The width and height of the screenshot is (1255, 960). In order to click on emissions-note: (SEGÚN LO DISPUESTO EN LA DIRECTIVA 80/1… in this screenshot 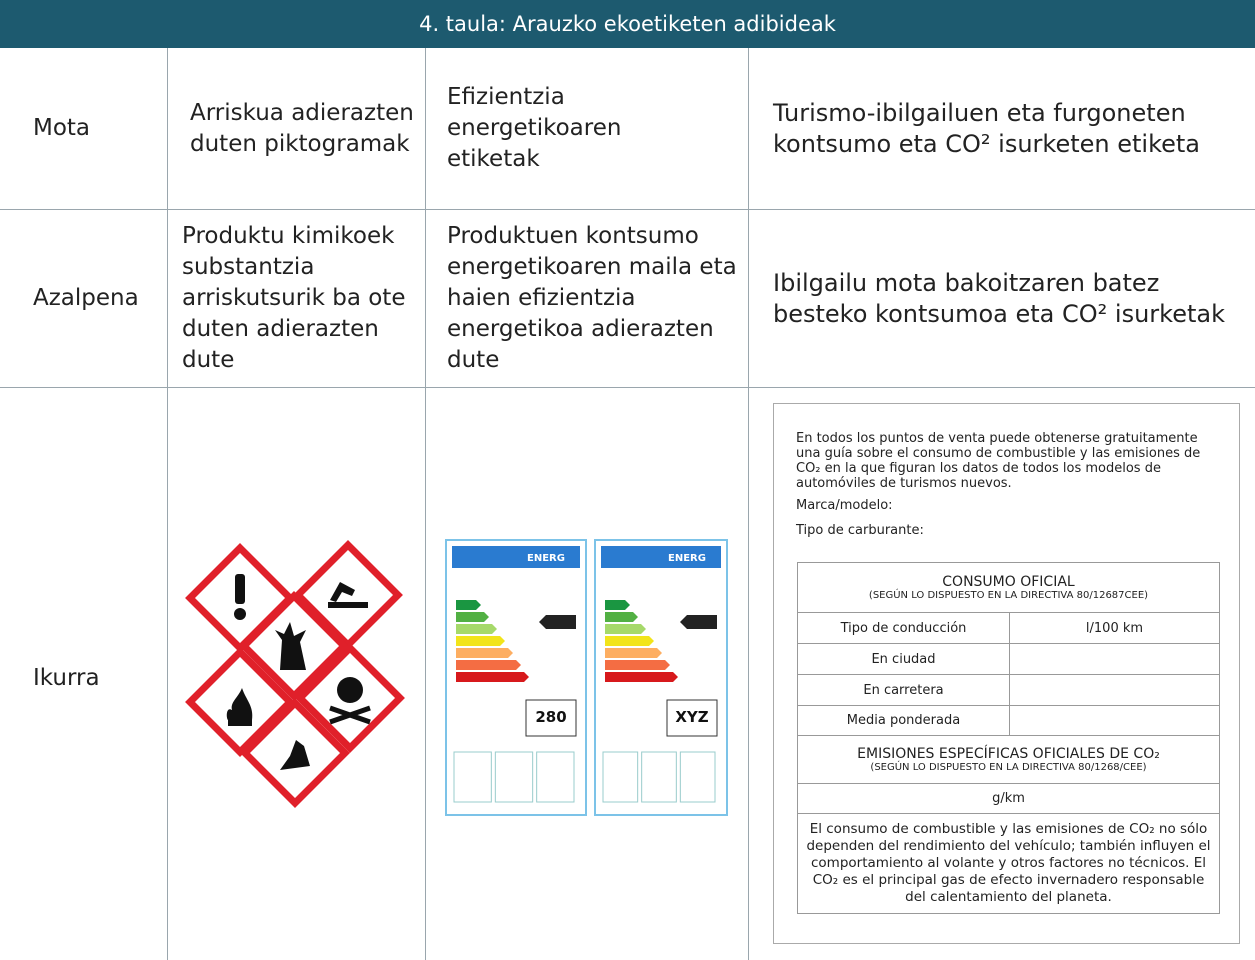, I will do `click(1008, 767)`.